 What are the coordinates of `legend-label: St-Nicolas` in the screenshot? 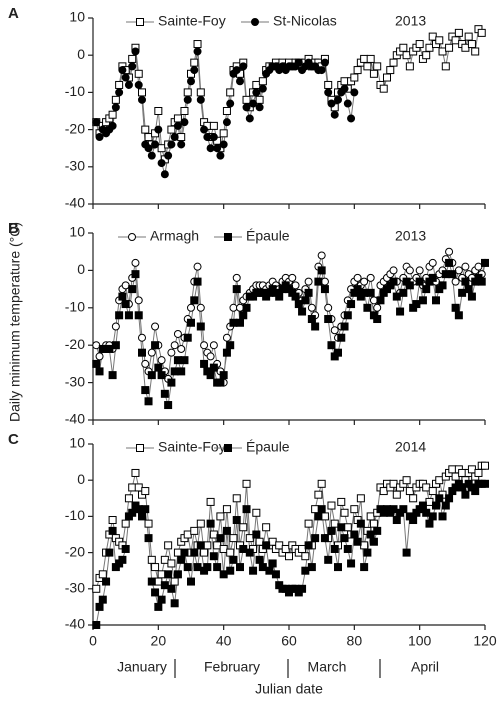 It's located at (305, 21).